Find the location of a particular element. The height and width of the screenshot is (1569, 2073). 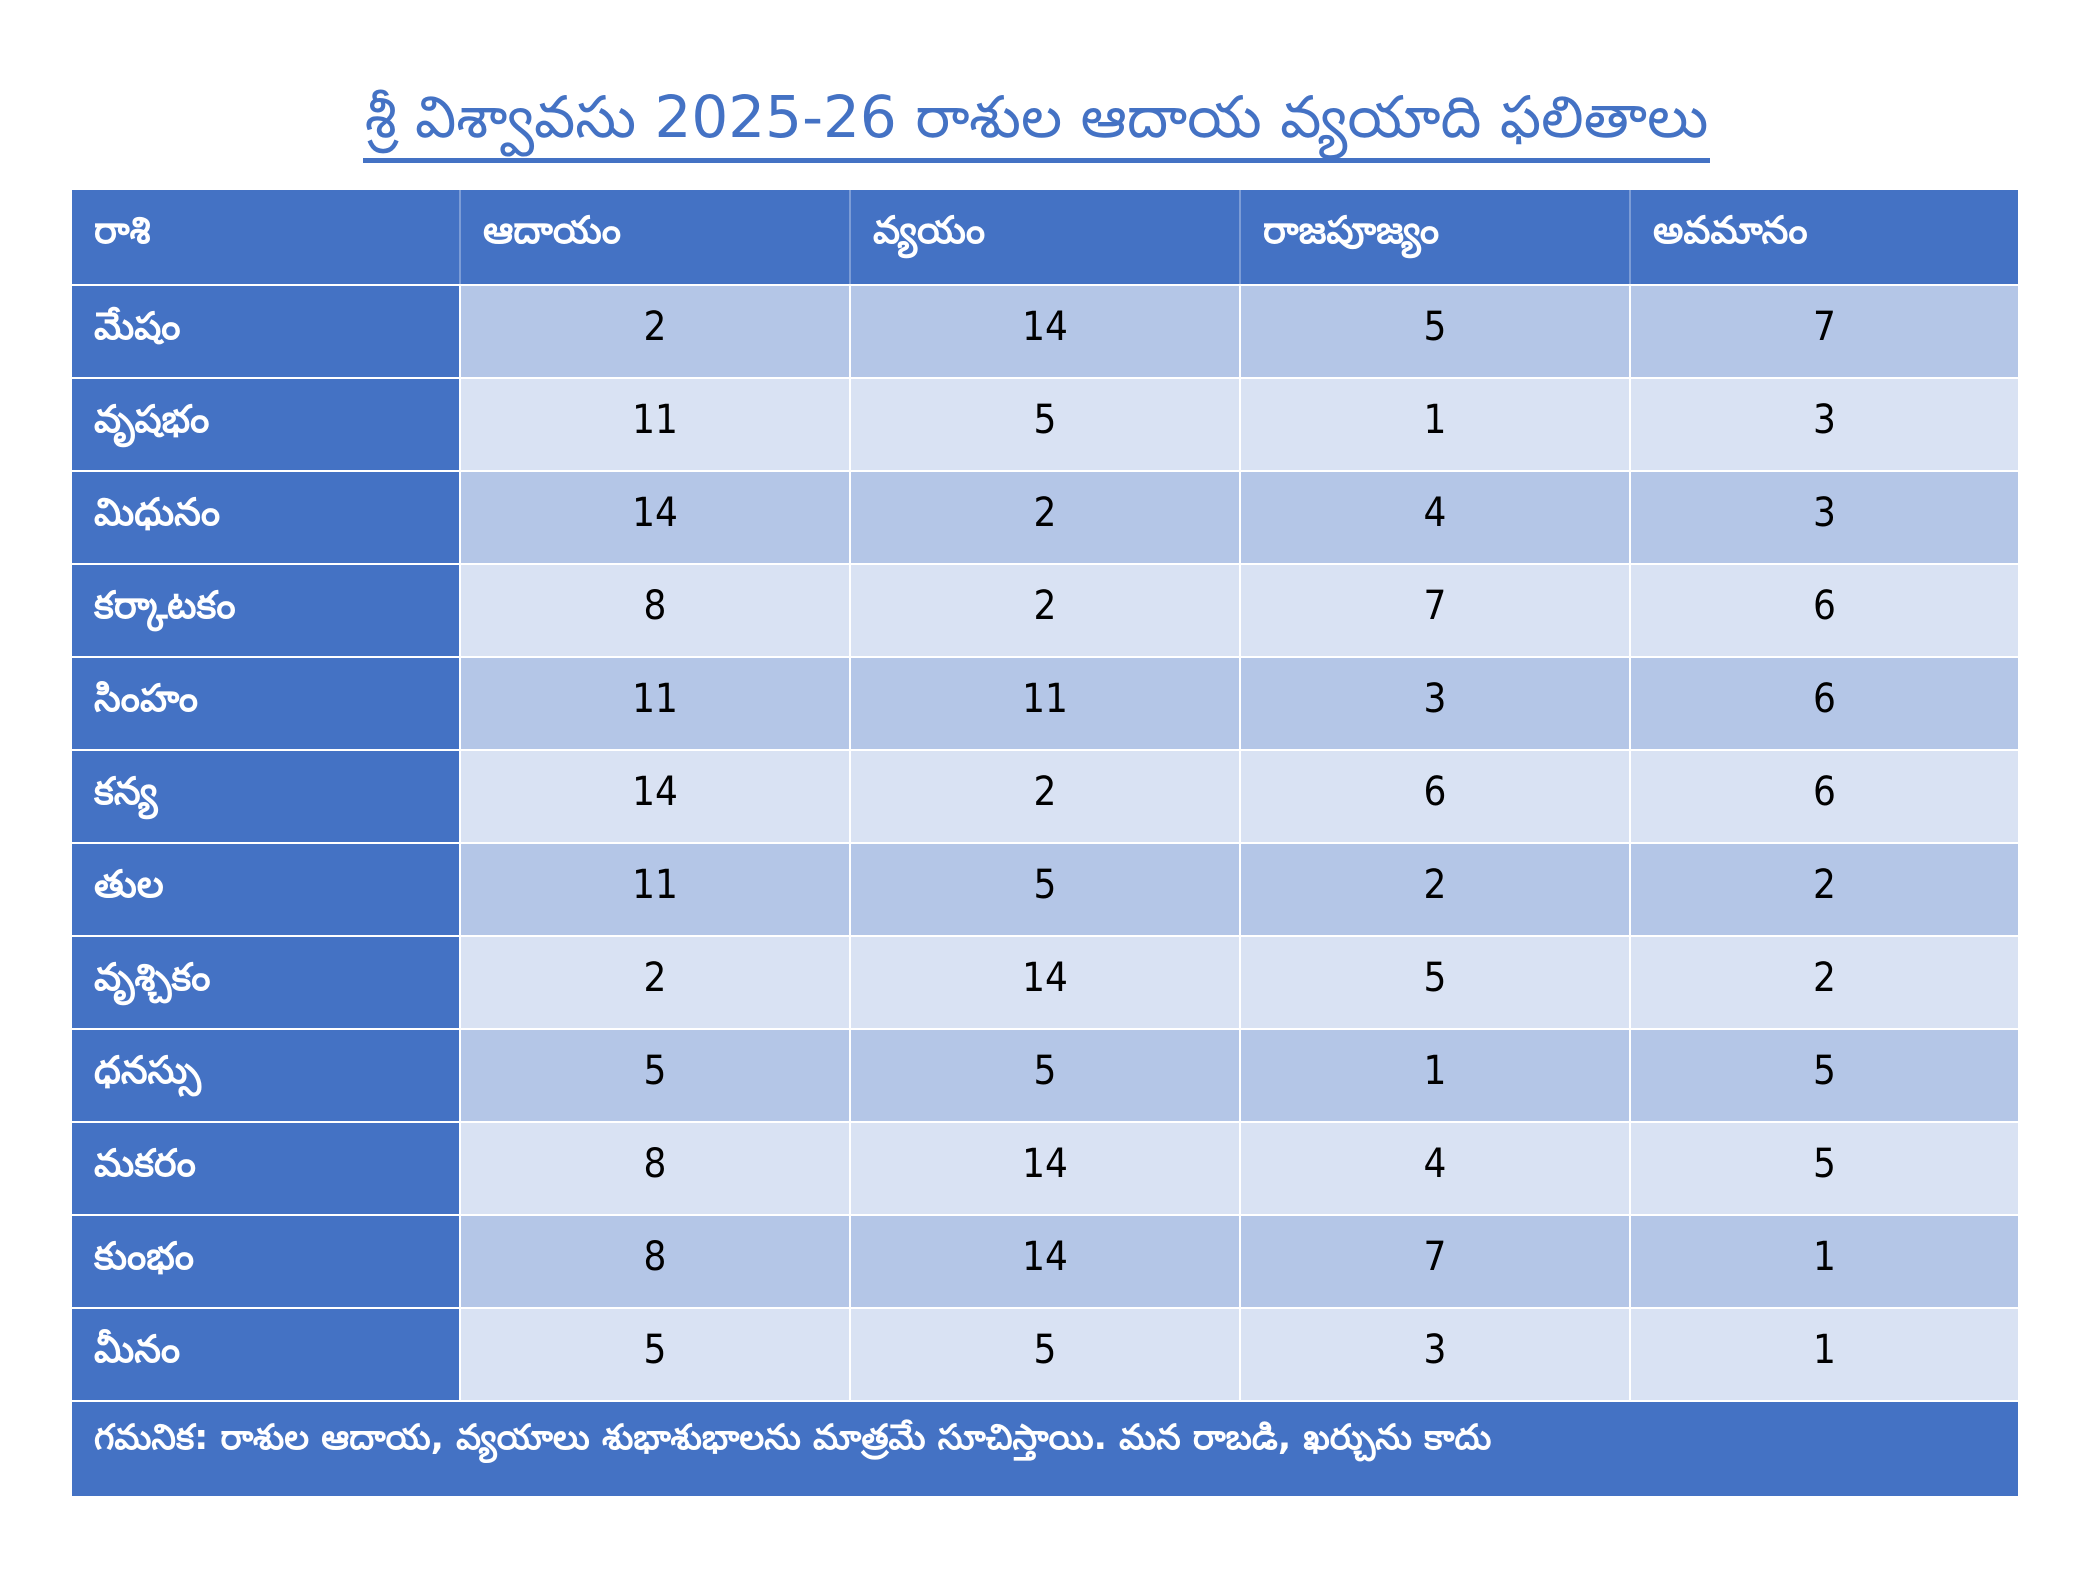

header-aadayam: ఆదాయం is located at coordinates (655, 238).